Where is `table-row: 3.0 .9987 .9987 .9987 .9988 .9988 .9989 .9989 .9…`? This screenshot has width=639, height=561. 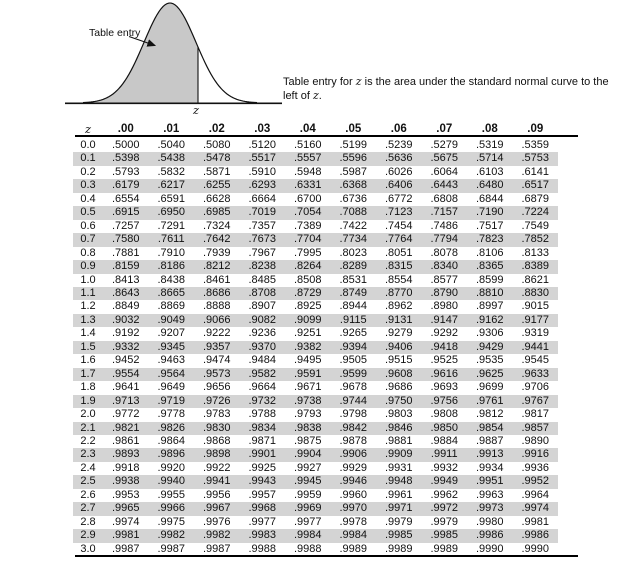 table-row: 3.0 .9987 .9987 .9987 .9988 .9988 .9989 .9989 .9… is located at coordinates (315, 549).